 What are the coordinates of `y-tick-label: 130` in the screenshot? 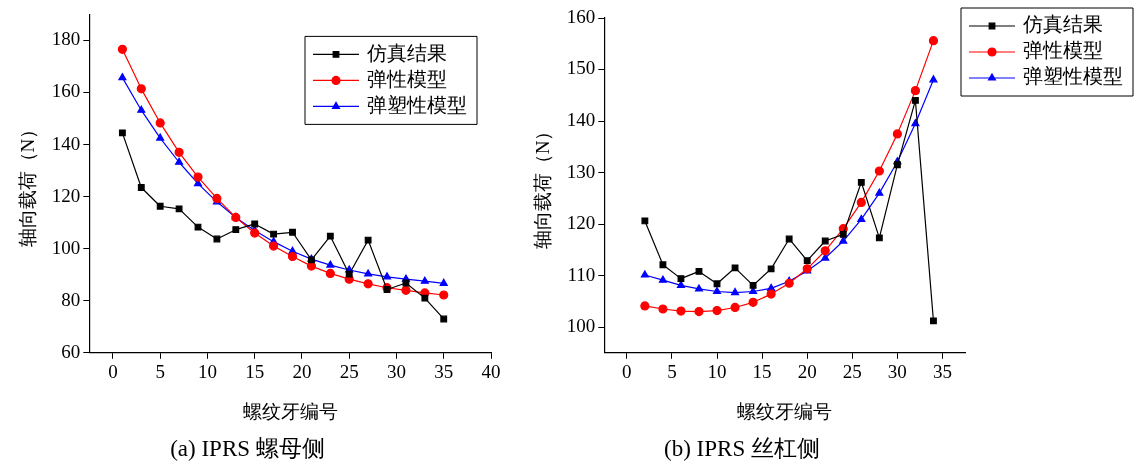 It's located at (581, 171).